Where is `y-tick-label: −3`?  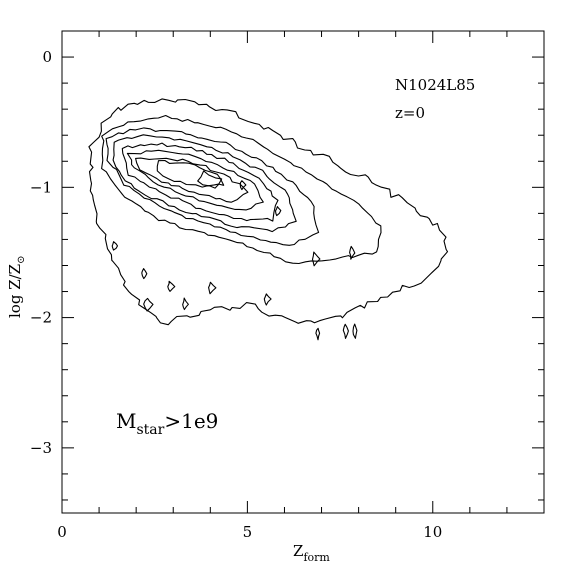 y-tick-label: −3 is located at coordinates (41, 448).